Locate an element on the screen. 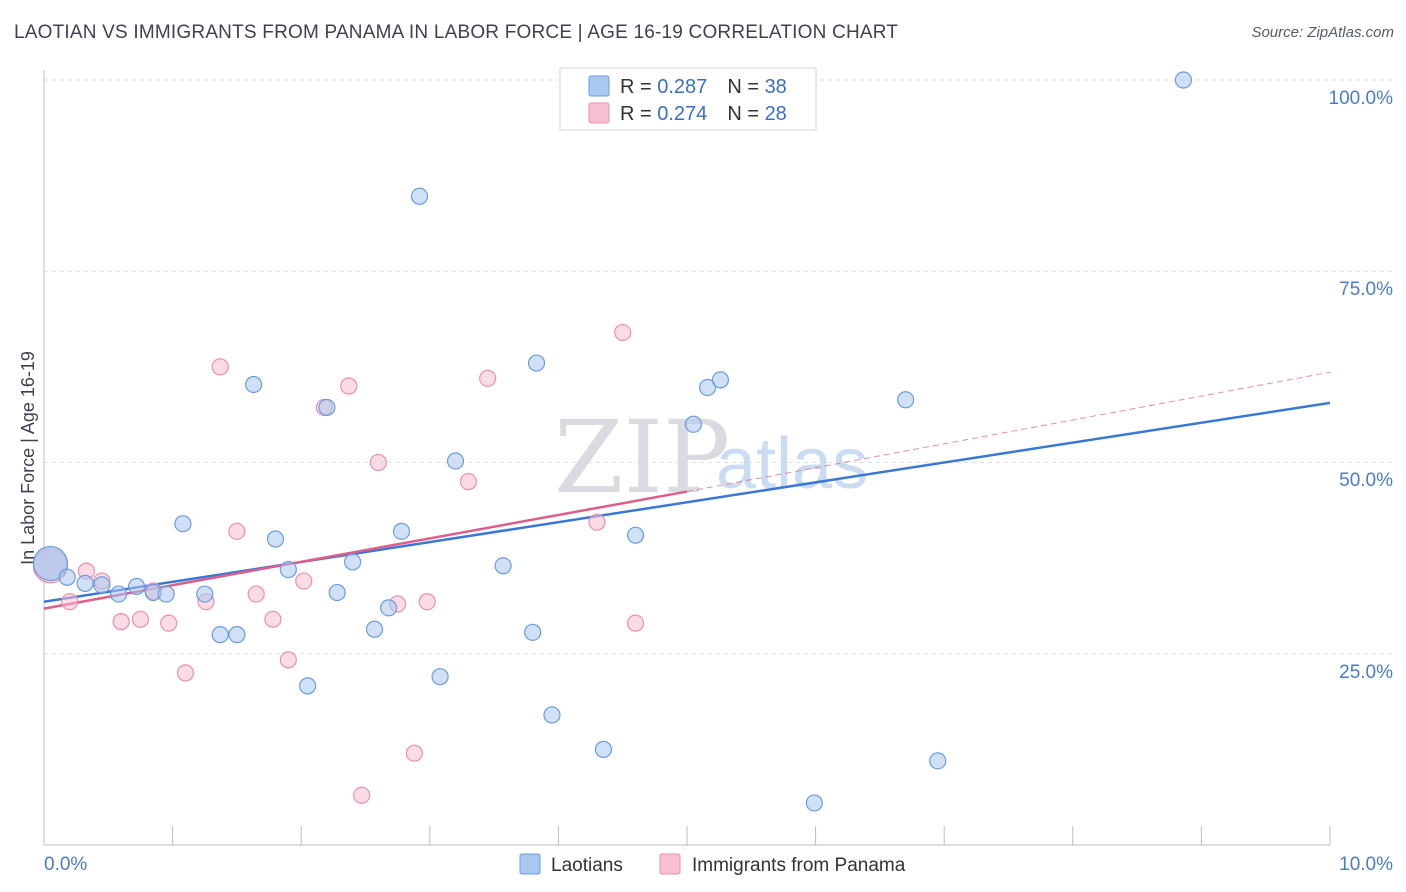  chart-source: Source: ZipAtlas.com is located at coordinates (1322, 32).